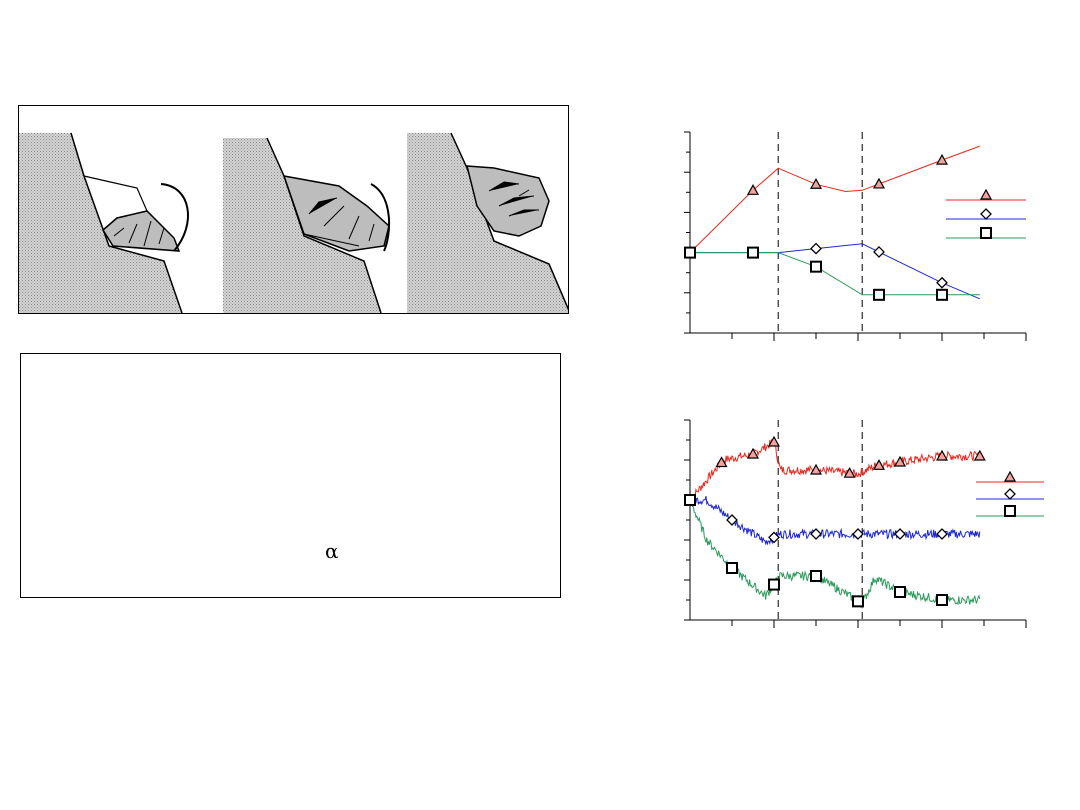  What do you see at coordinates (835, 520) in the screenshot?
I see `chart-bottom-series-diamond-line` at bounding box center [835, 520].